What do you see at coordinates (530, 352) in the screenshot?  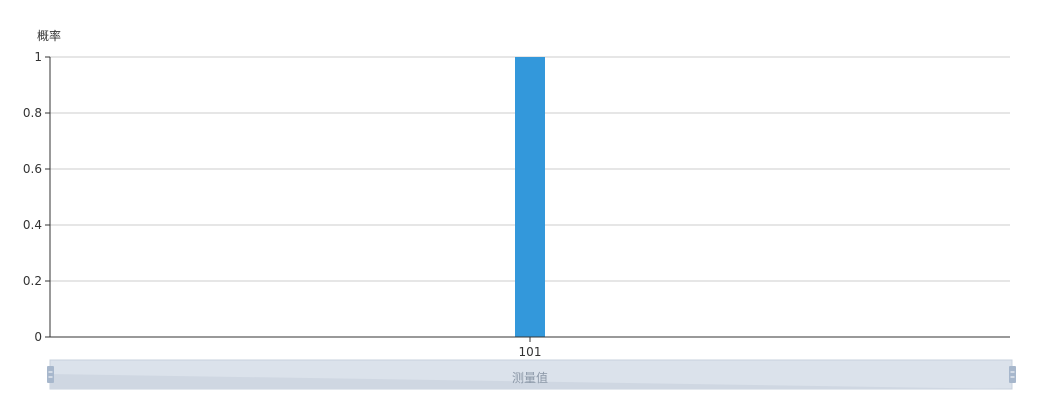 I see `x-tick-label: 101` at bounding box center [530, 352].